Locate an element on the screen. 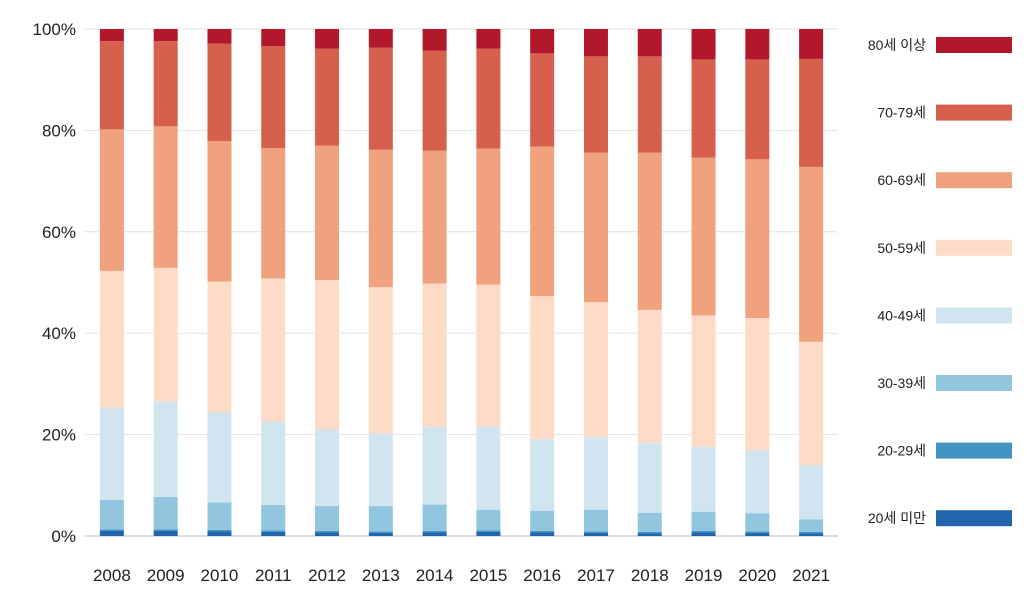  x-tick-label: 2012 is located at coordinates (327, 575).